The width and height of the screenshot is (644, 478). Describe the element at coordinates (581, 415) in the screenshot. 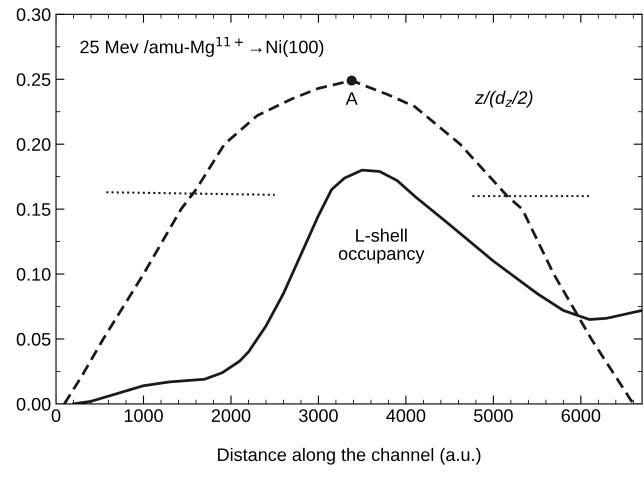

I see `x-tick-label: 6000` at that location.